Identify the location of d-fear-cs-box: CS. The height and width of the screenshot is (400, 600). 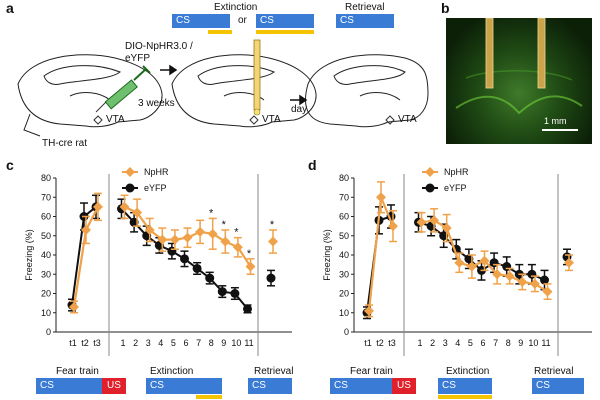
(361, 386).